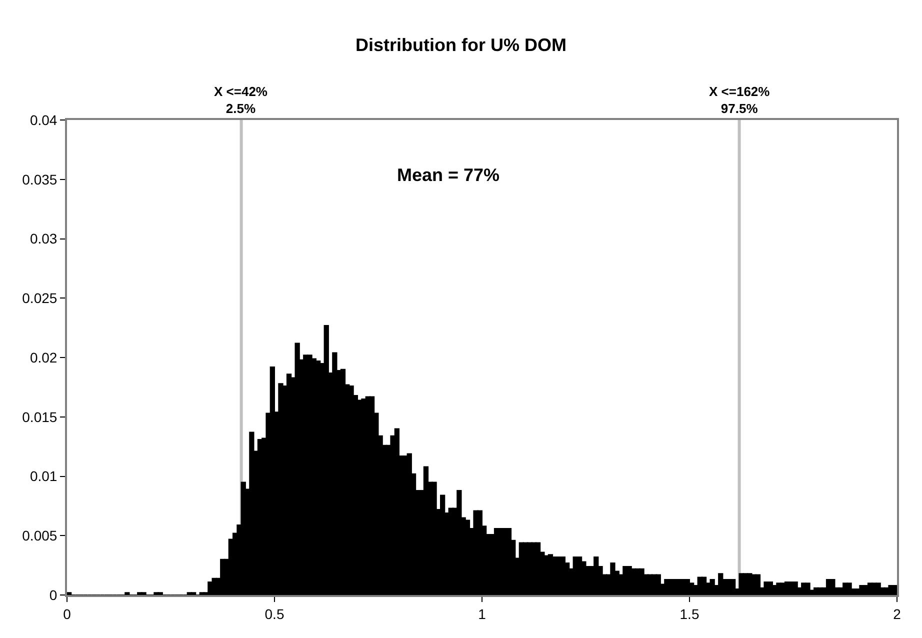 The image size is (922, 638). I want to click on y-tick-label: 0.035, so click(40, 179).